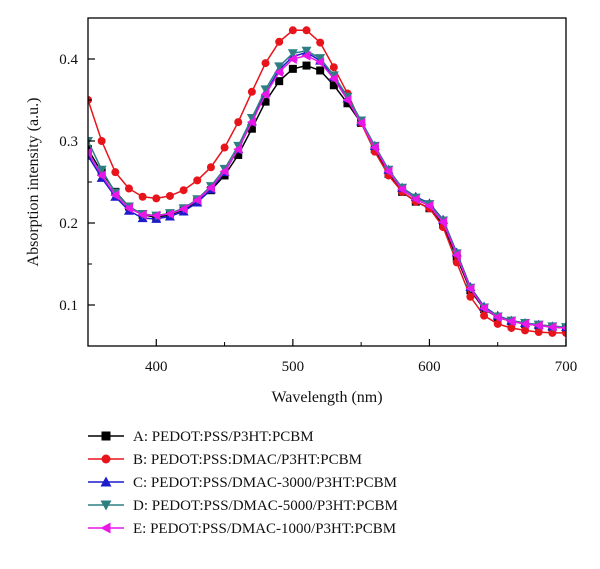 This screenshot has width=600, height=569. What do you see at coordinates (33, 182) in the screenshot?
I see `y-axis-title: Absorption intensity (a.u.)` at bounding box center [33, 182].